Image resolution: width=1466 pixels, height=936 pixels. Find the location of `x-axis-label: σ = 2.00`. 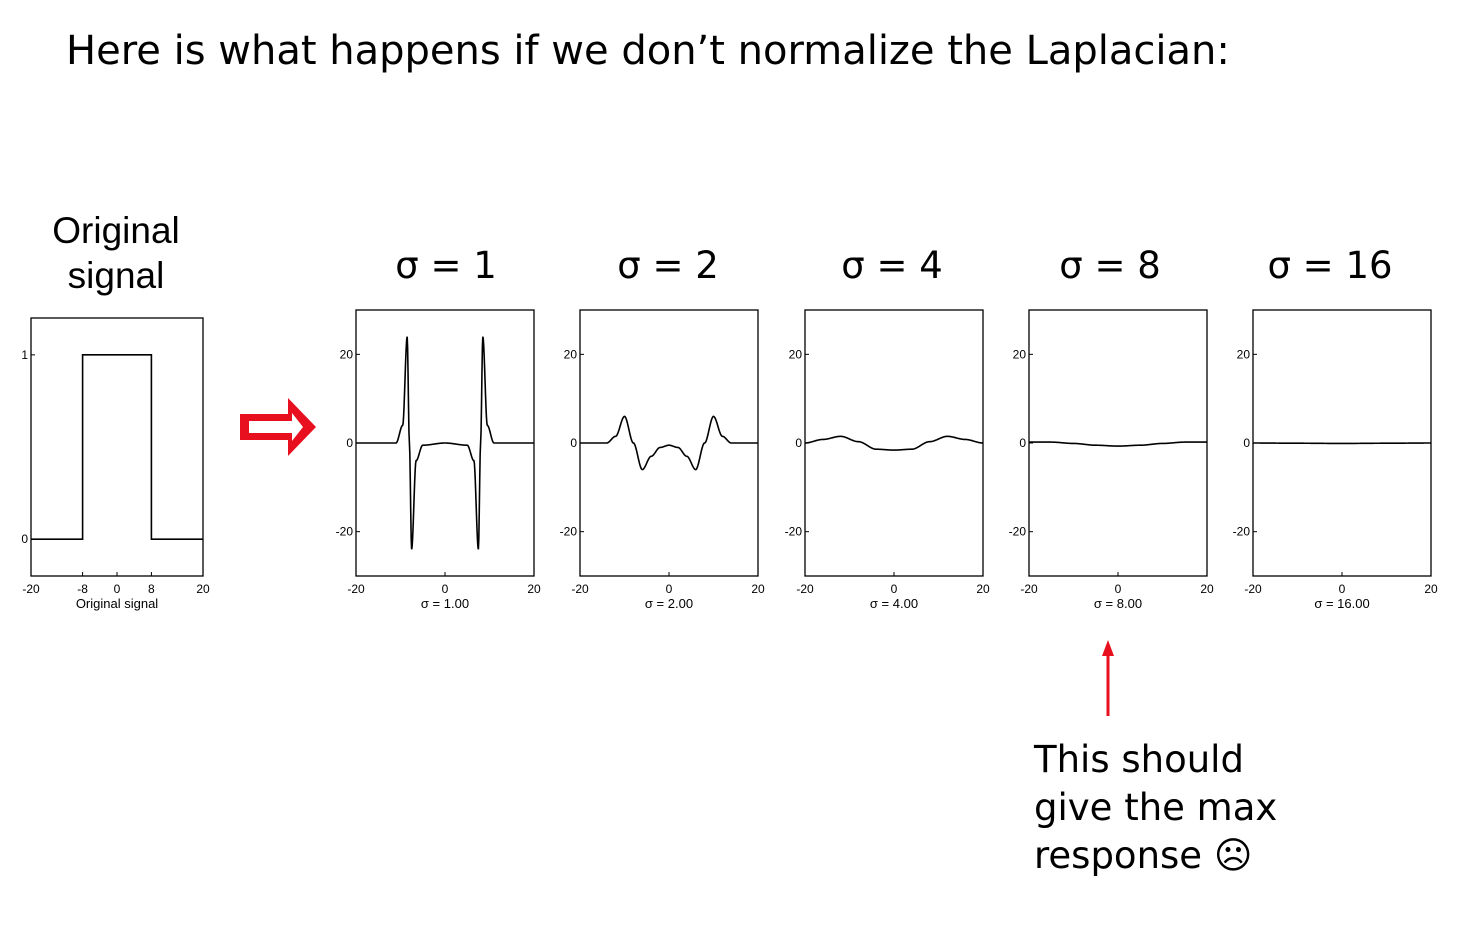

x-axis-label: σ = 2.00 is located at coordinates (669, 603).